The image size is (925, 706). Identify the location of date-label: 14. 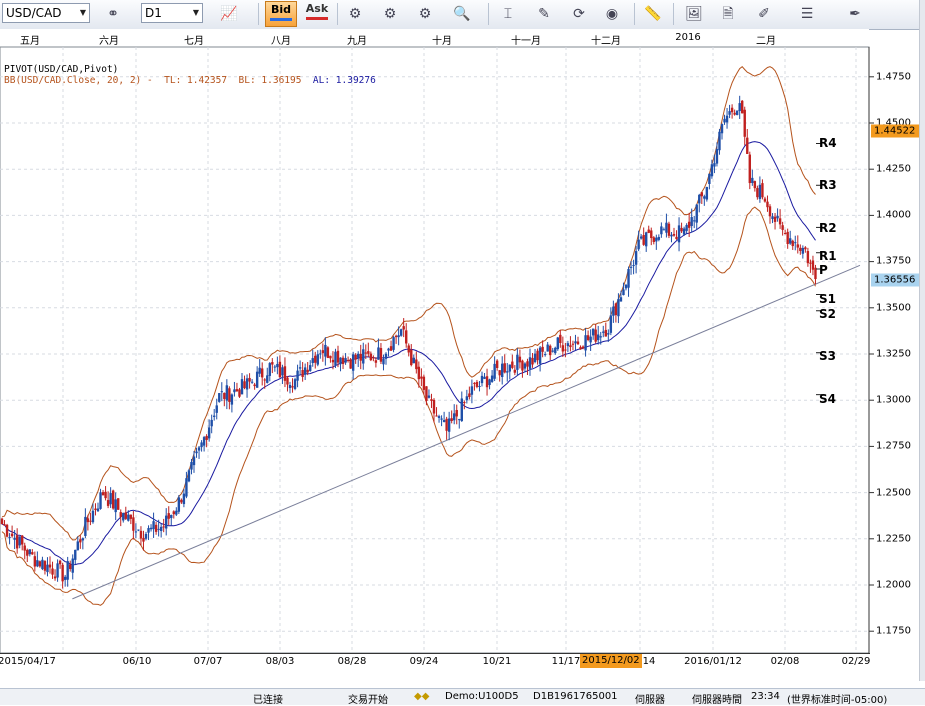
(649, 661).